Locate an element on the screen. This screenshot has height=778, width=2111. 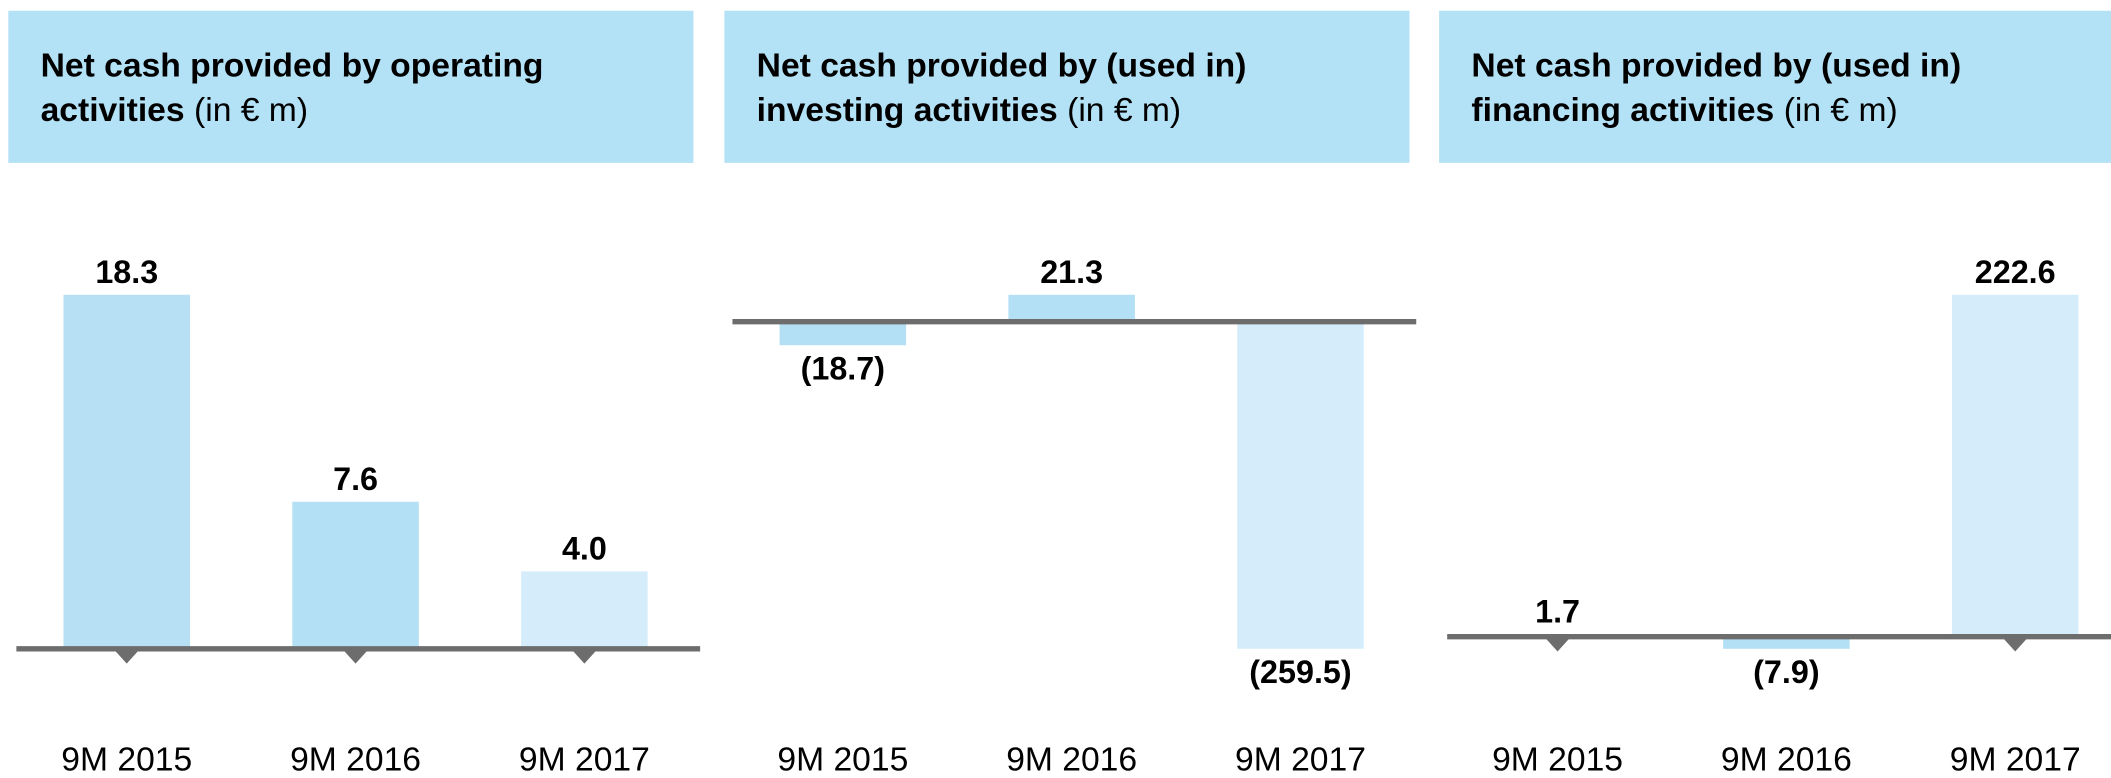
title-line: financing activities is located at coordinates (1622, 110).